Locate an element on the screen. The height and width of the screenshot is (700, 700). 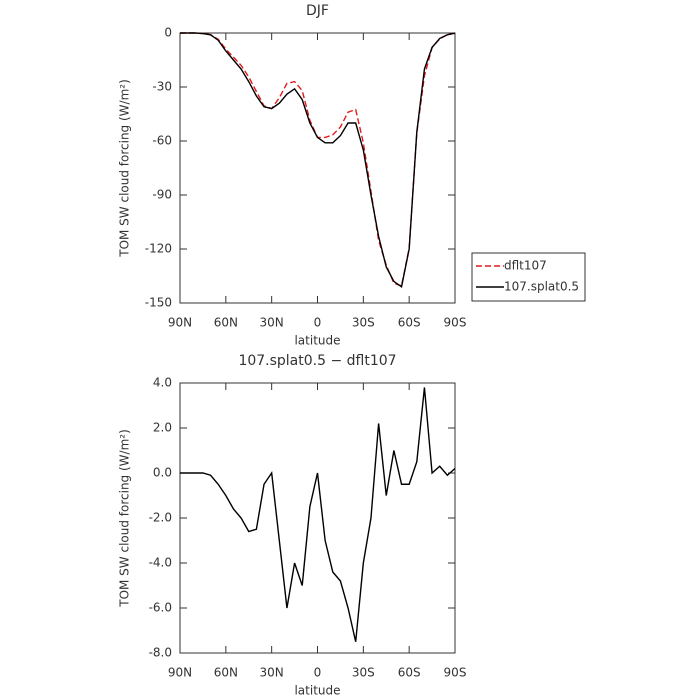
y-tick-label: -30 is located at coordinates (162, 87).